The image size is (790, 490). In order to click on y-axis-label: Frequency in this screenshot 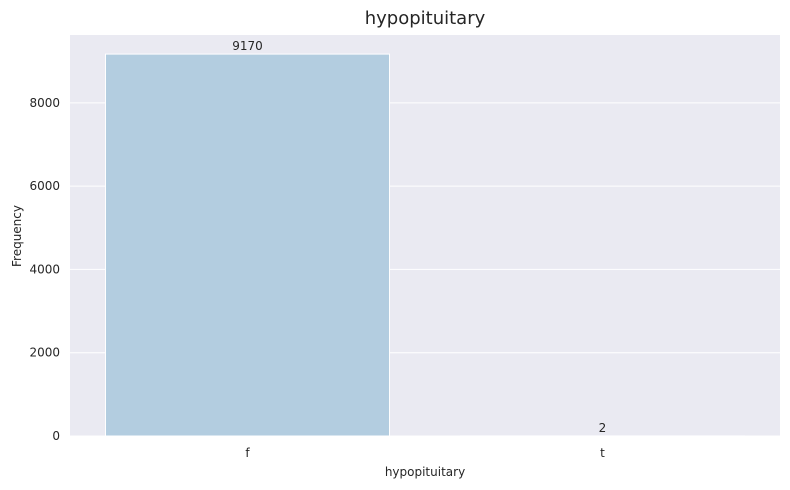, I will do `click(17, 236)`.